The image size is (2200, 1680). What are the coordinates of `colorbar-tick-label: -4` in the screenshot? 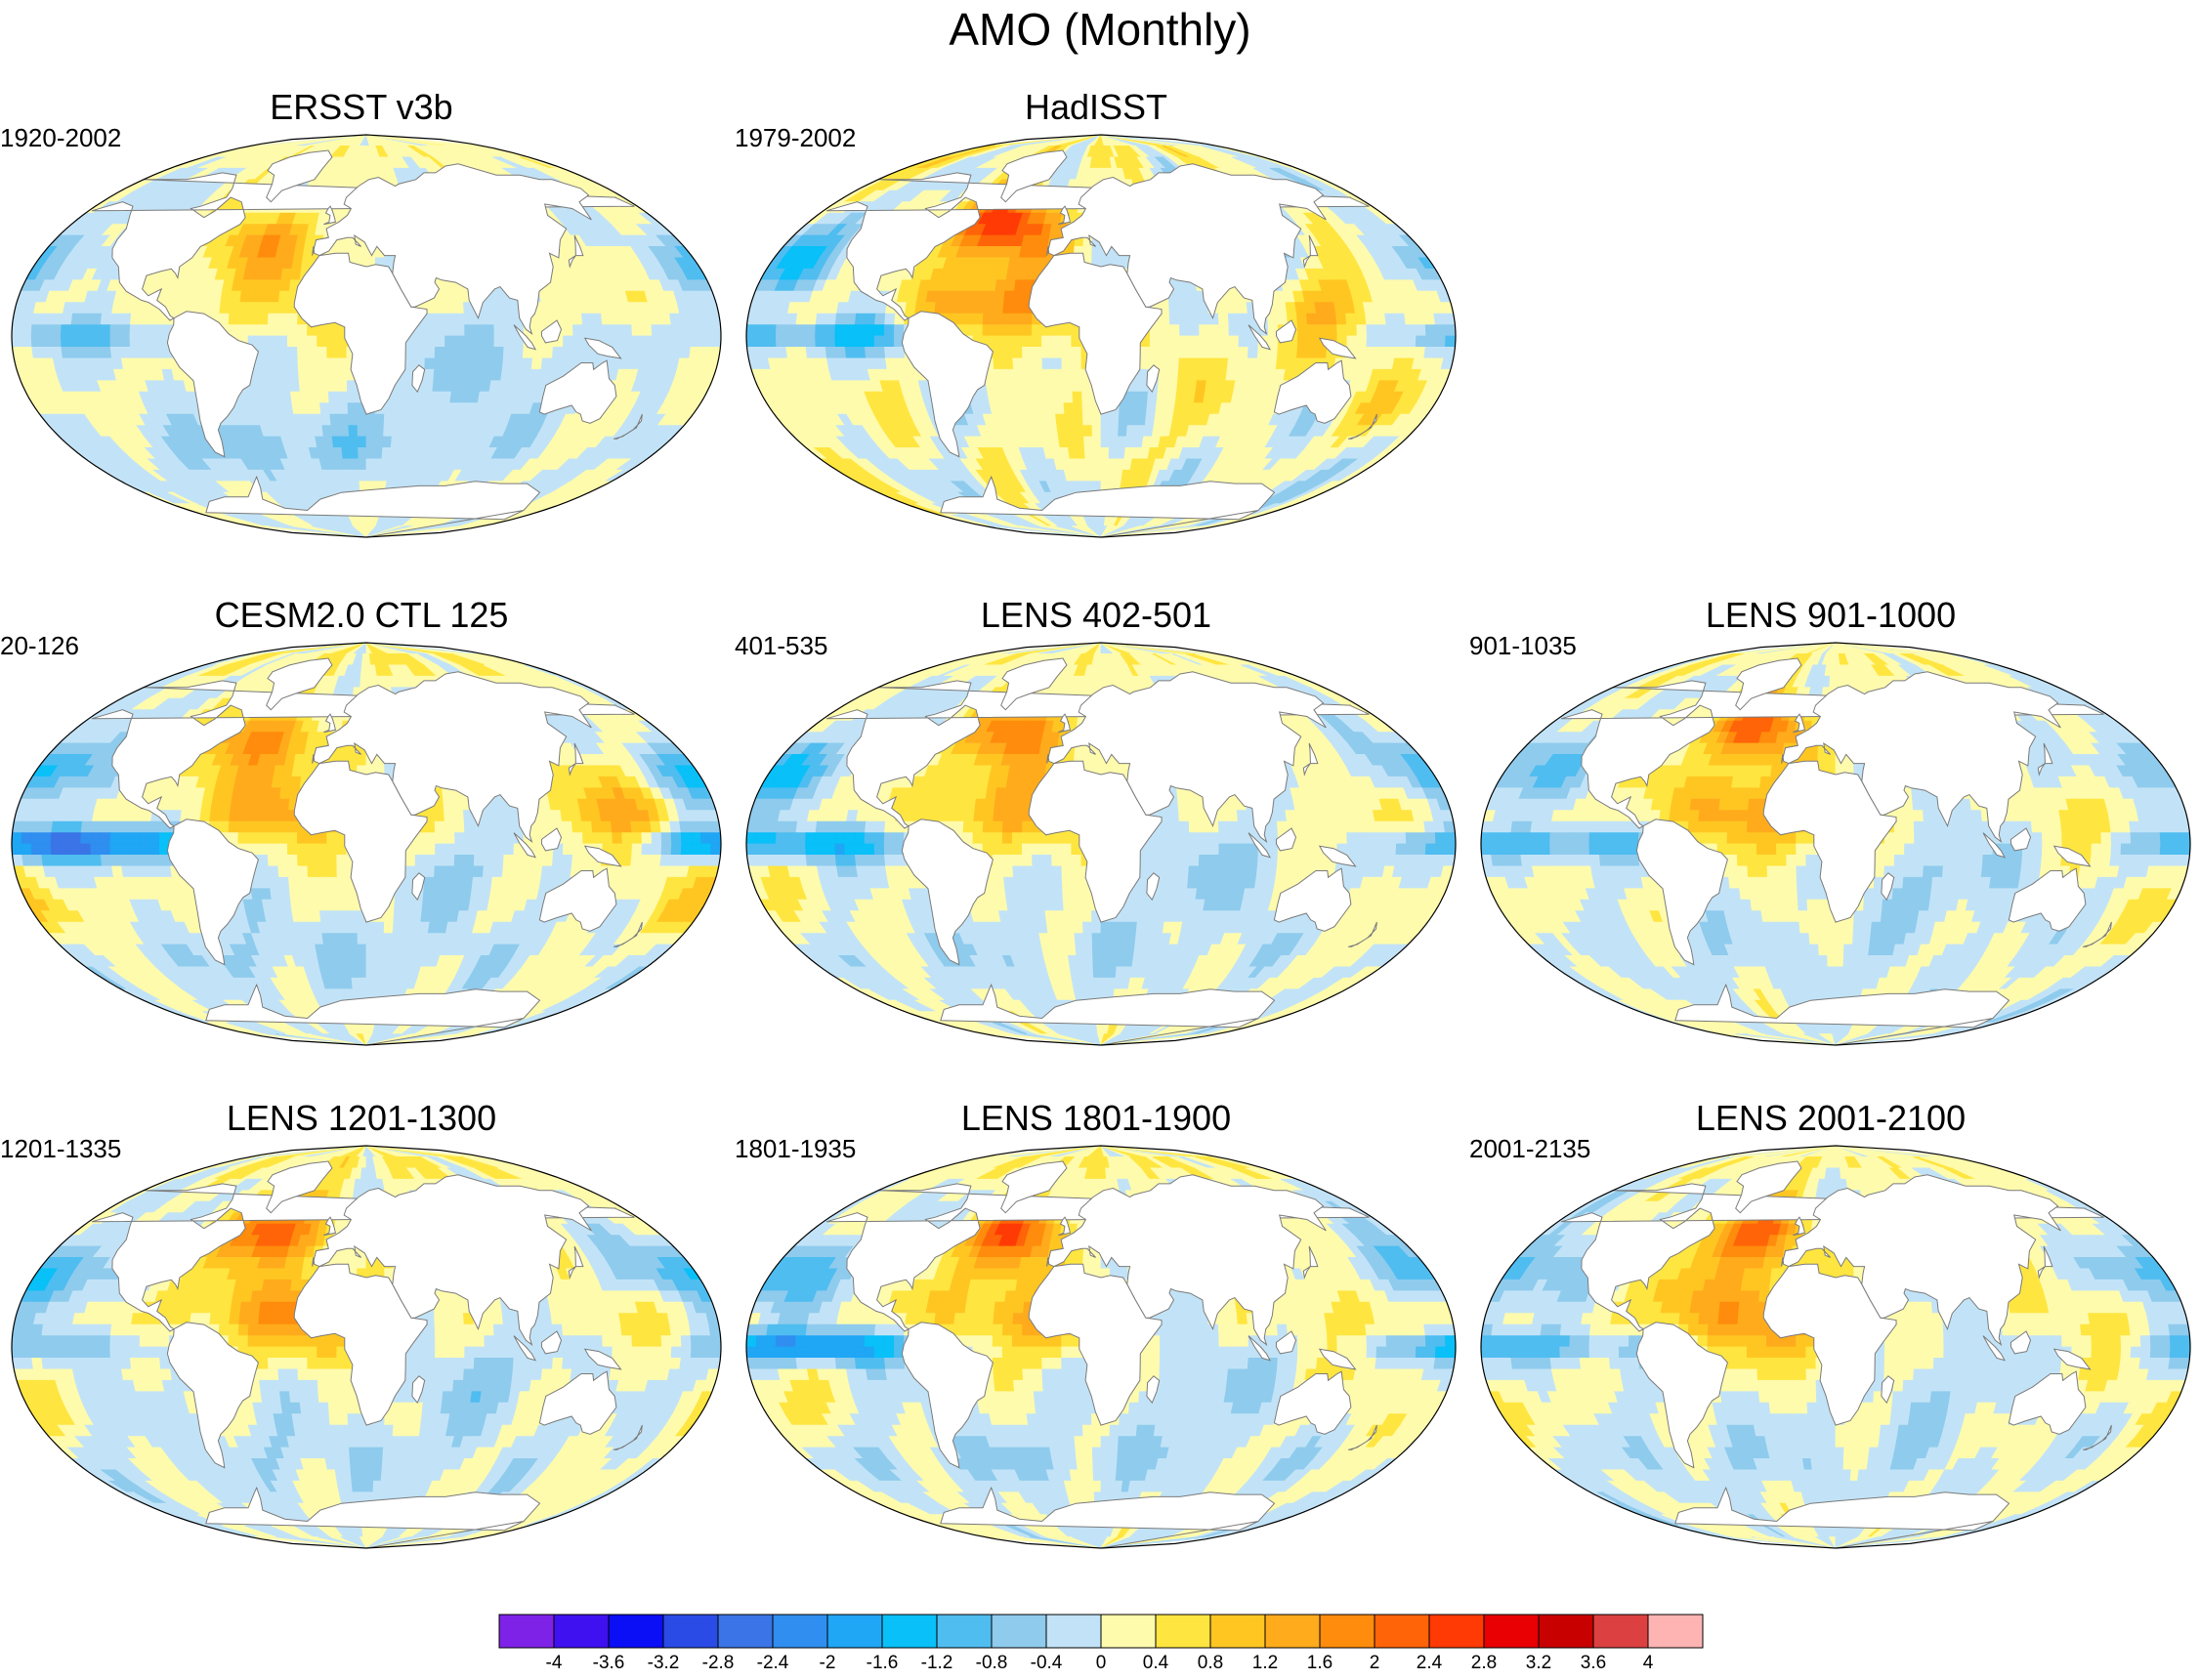 It's located at (554, 1663).